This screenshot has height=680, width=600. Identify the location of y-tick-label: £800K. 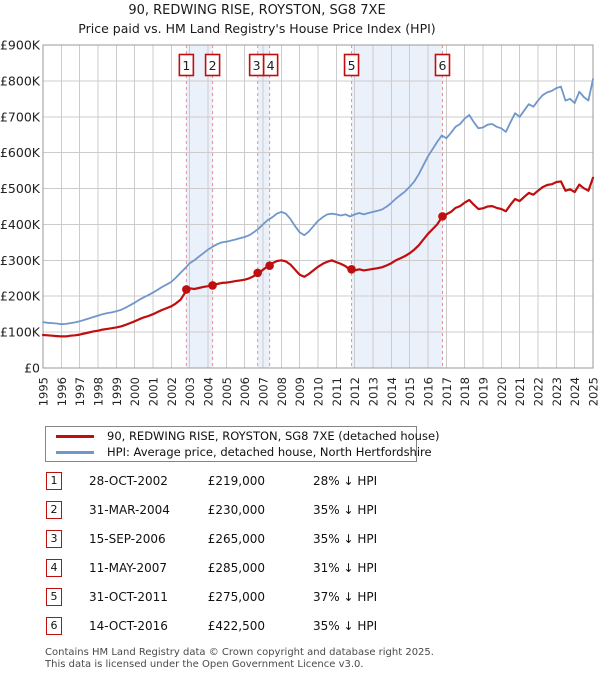
(20, 80).